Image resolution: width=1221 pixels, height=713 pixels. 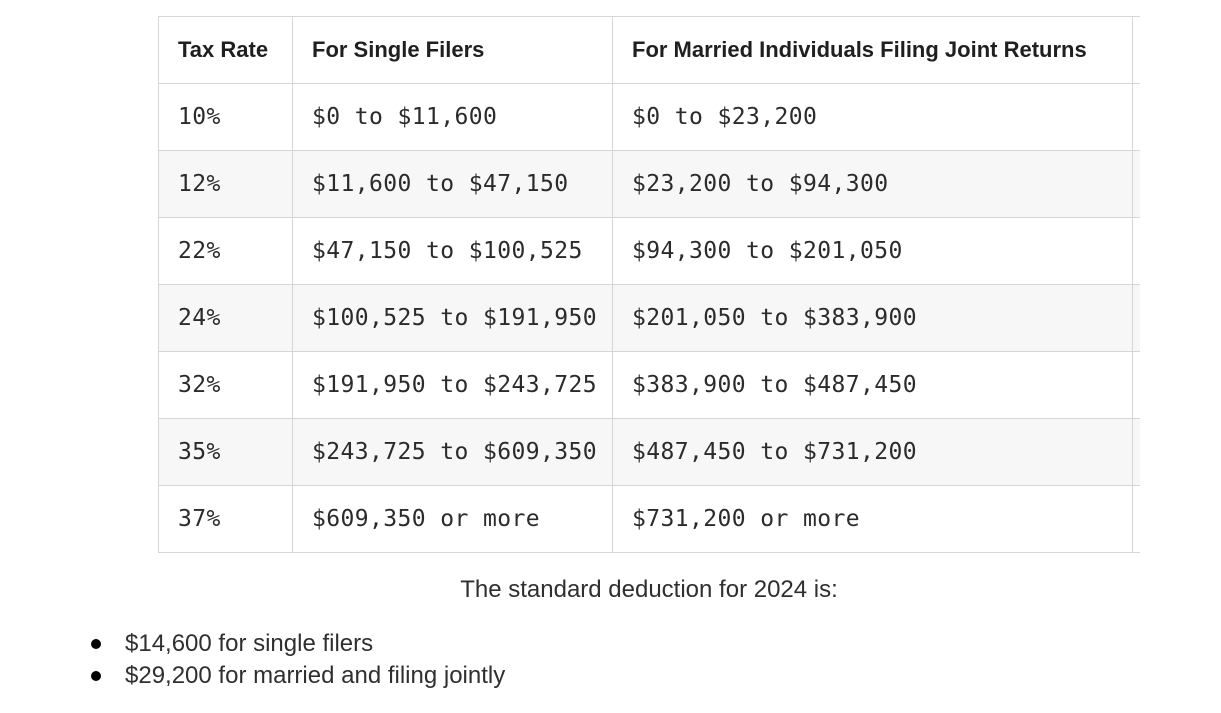 What do you see at coordinates (452, 117) in the screenshot?
I see `cell-single-range: $0 to $11,600` at bounding box center [452, 117].